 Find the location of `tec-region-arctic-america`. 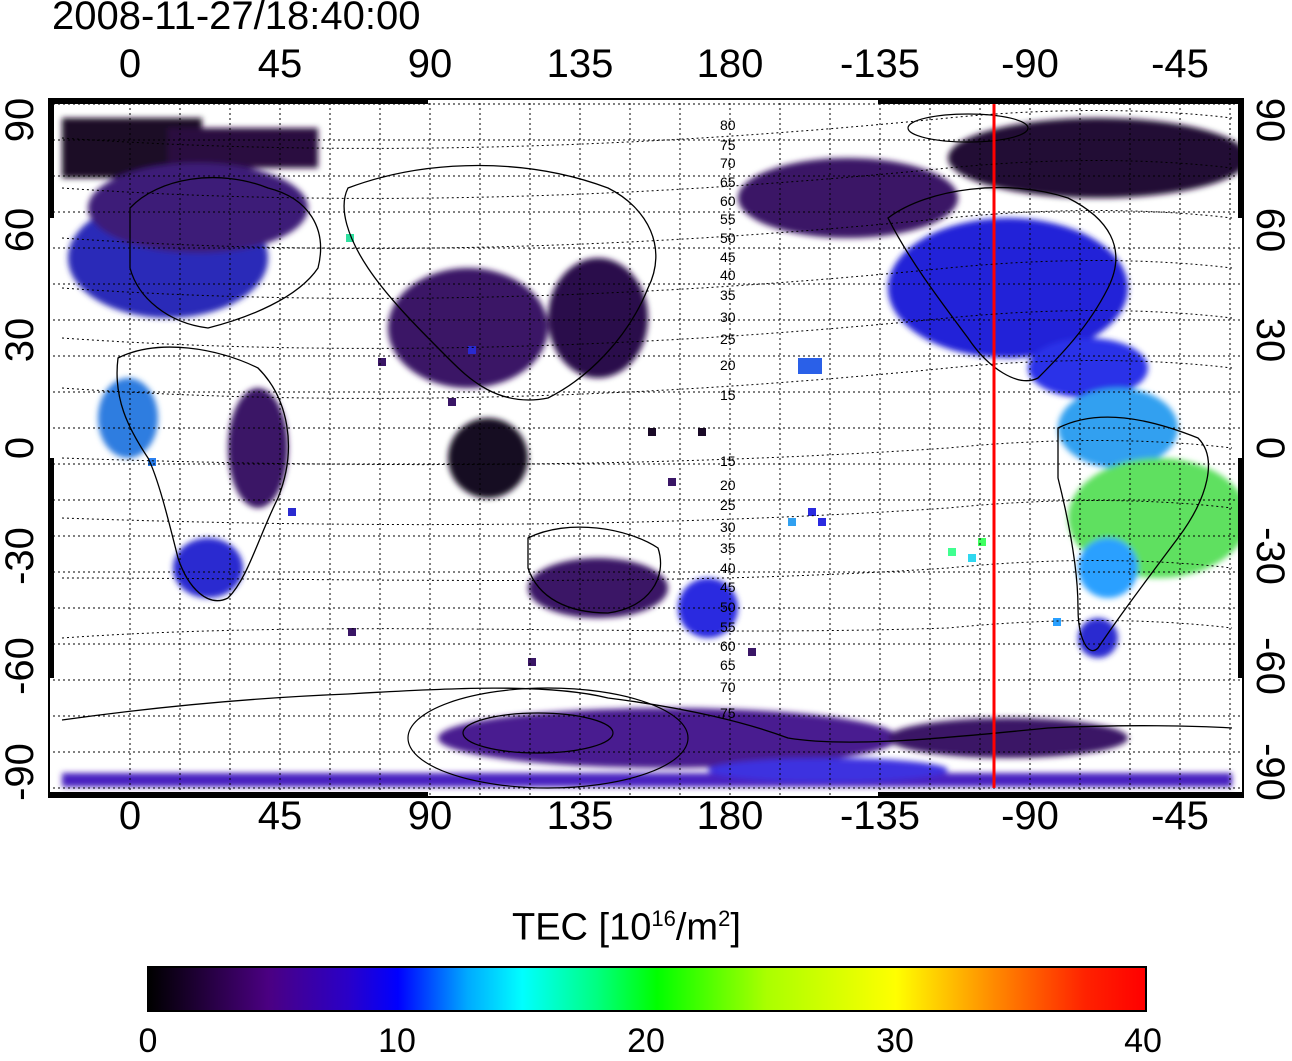

tec-region-arctic-america is located at coordinates (1096, 158).